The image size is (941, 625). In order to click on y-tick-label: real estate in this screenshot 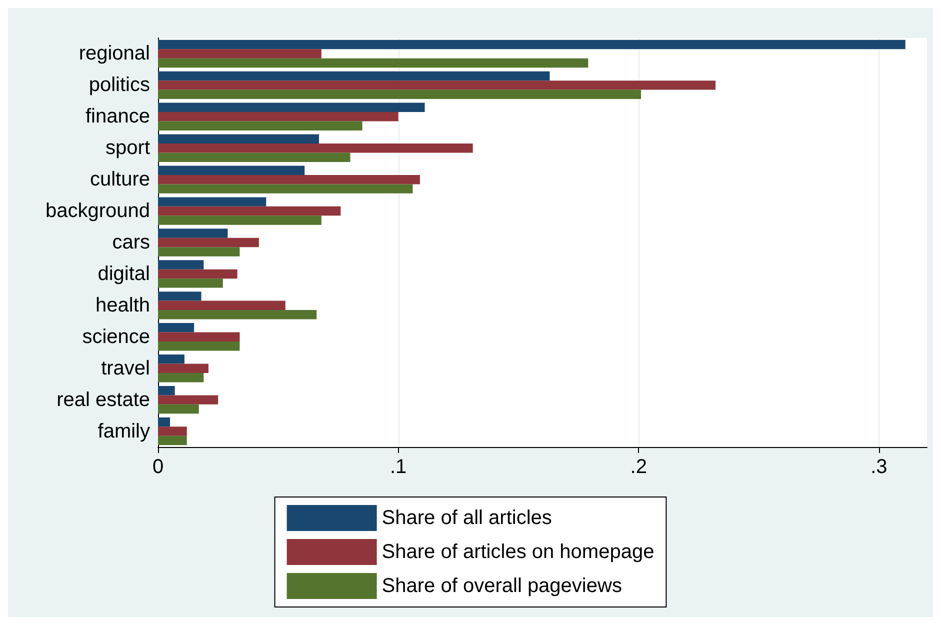, I will do `click(103, 399)`.